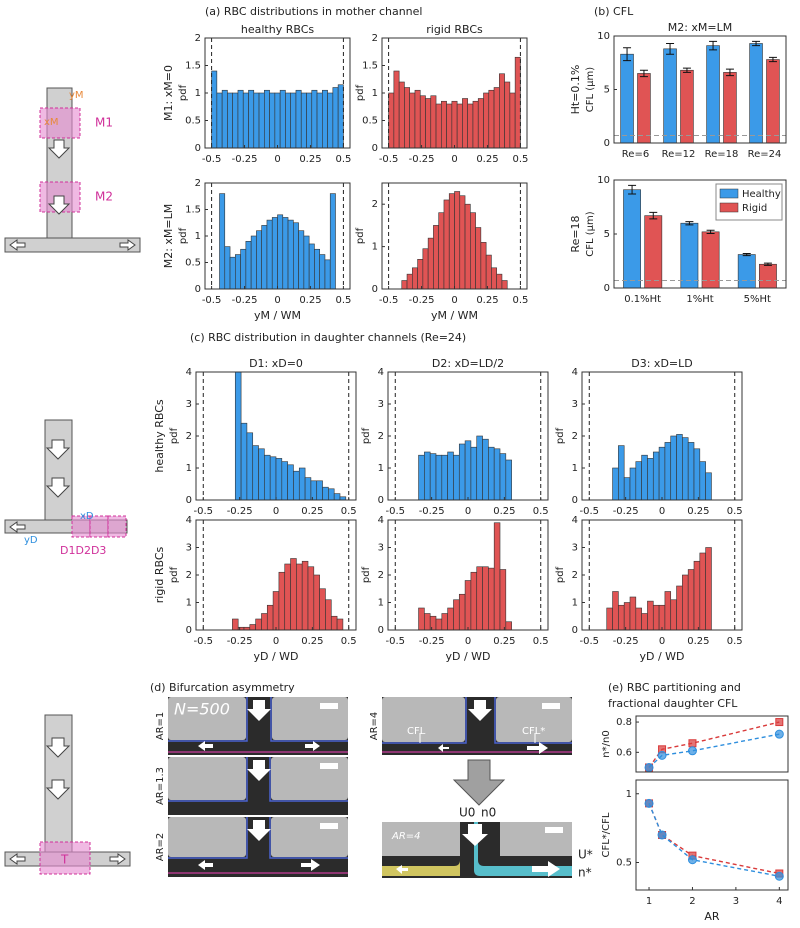  I want to click on legend-label: Healthy, so click(761, 194).